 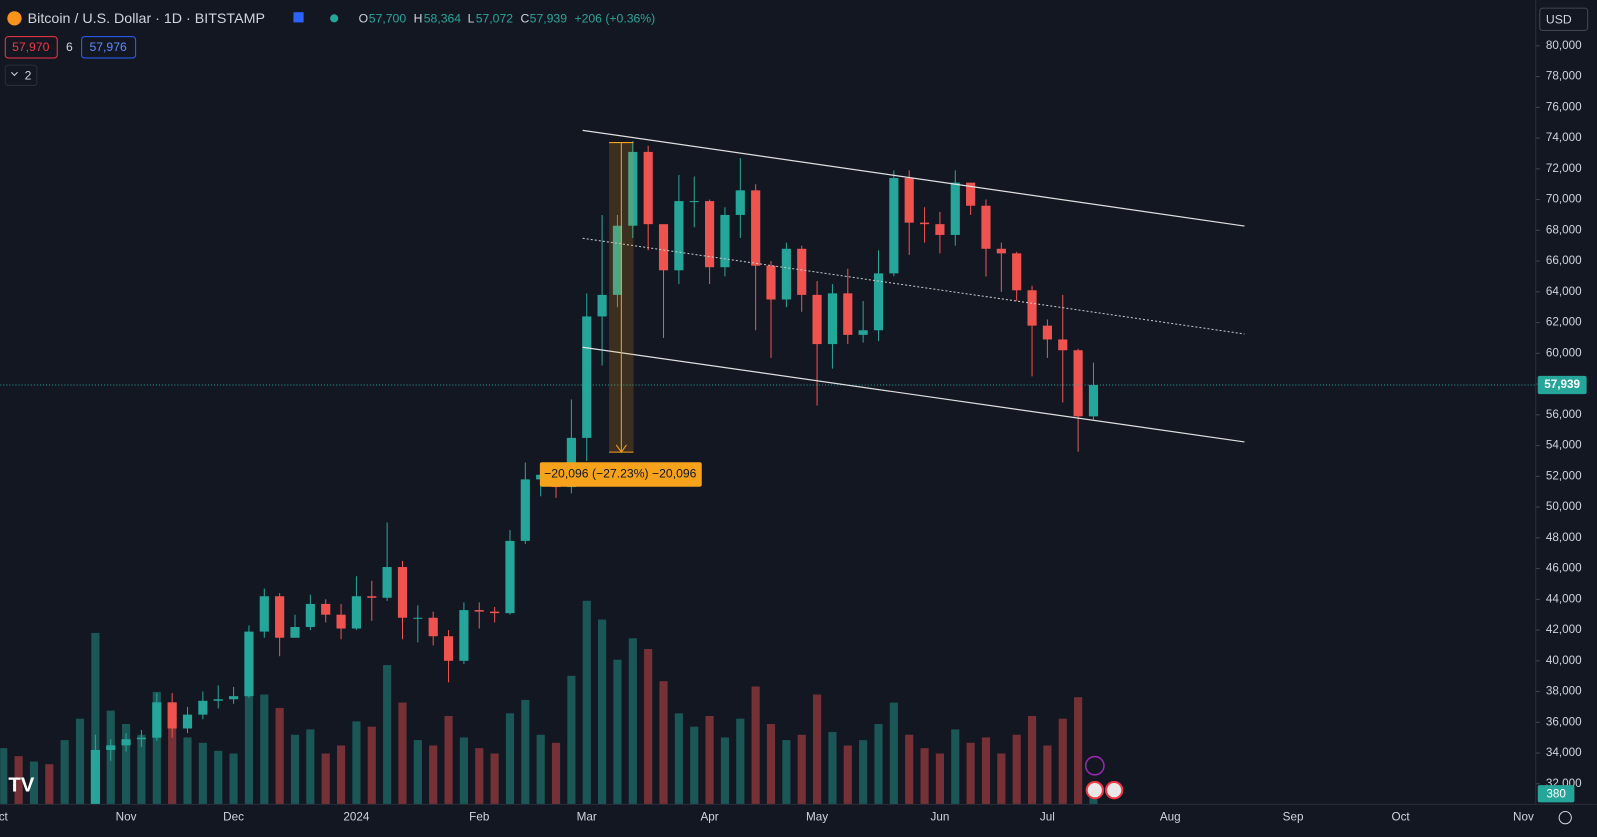 I want to click on ohlc-value: 57,072, so click(x=495, y=19).